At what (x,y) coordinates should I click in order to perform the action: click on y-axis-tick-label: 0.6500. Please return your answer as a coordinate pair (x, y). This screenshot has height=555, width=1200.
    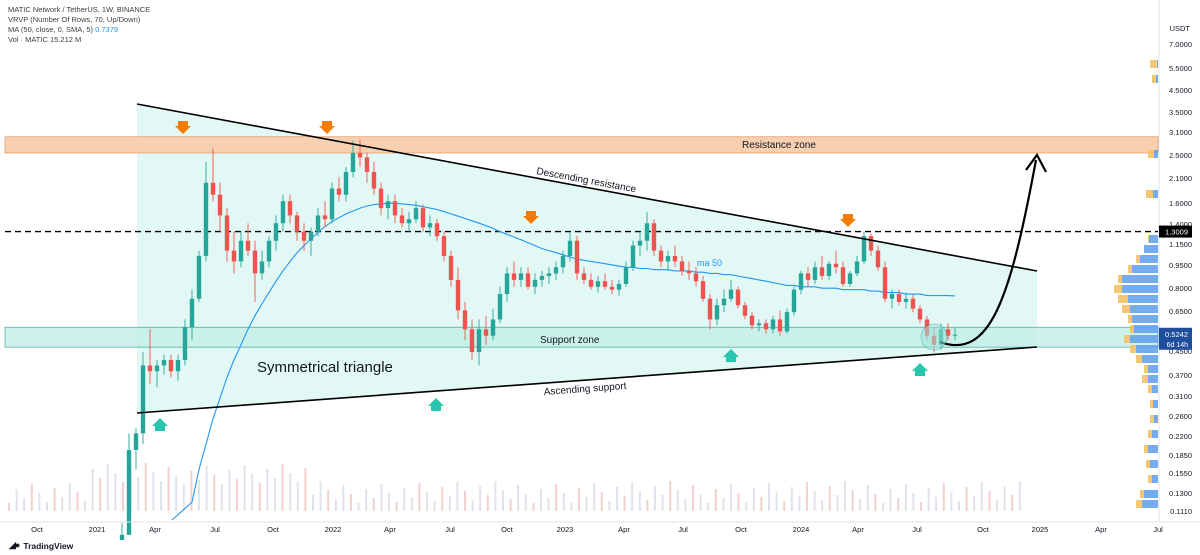
    Looking at the image, I should click on (1180, 311).